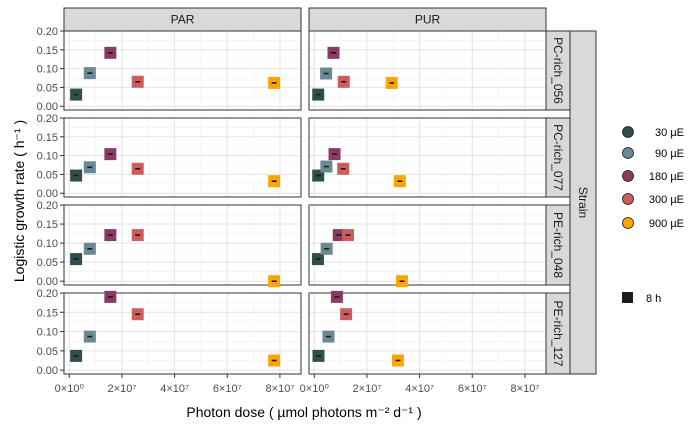 This screenshot has height=432, width=700. I want to click on group-strip-label: Strain, so click(583, 202).